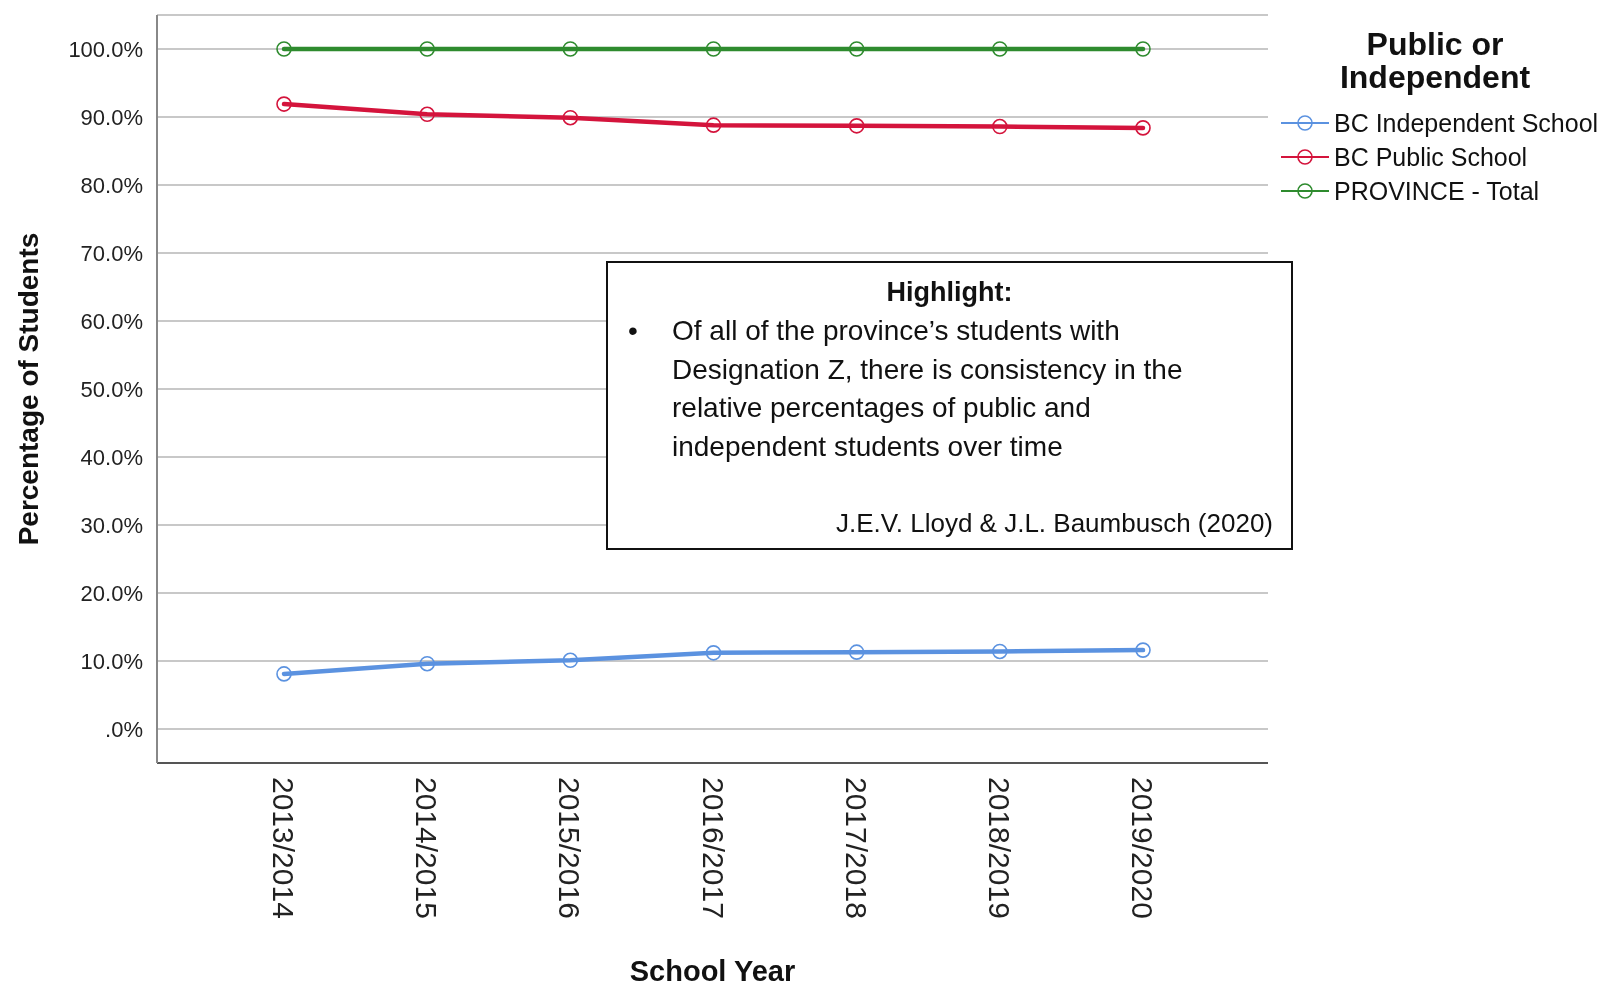 This screenshot has height=990, width=1610. Describe the element at coordinates (111, 185) in the screenshot. I see `y-tick-label: 80.0%` at that location.